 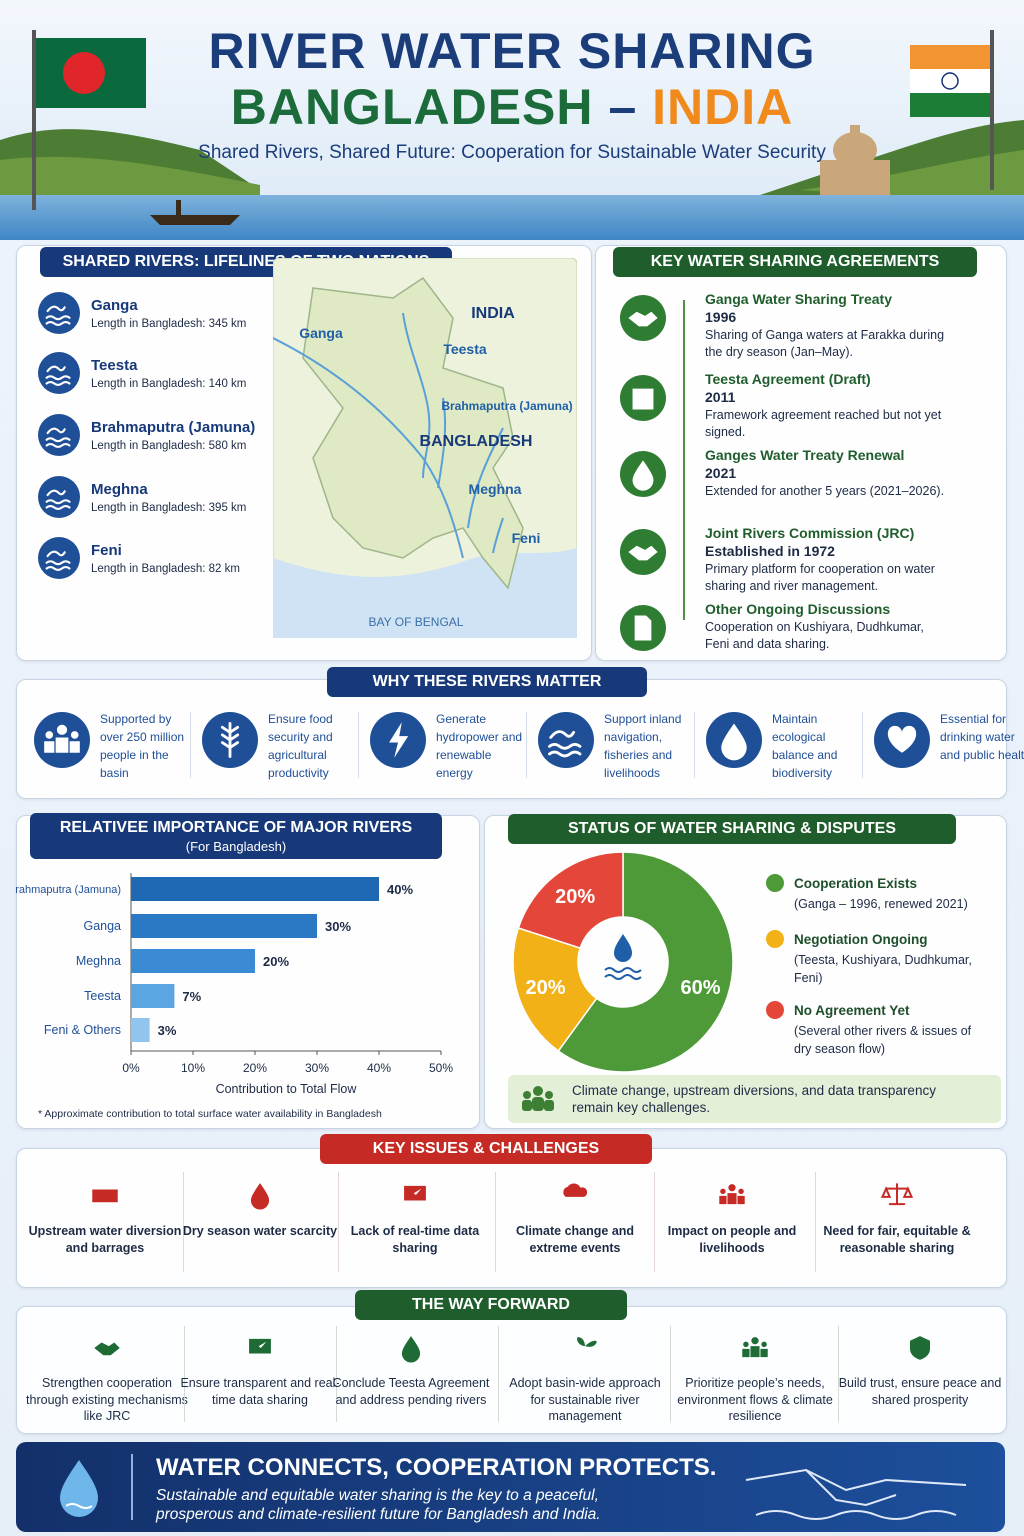 I want to click on river-length: Length in Bangladesh: 580 km, so click(x=169, y=446).